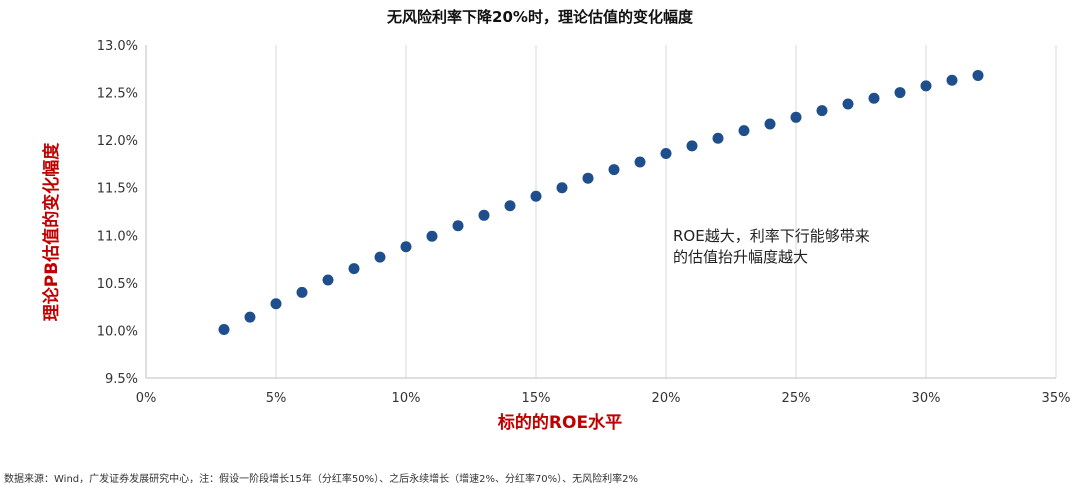  Describe the element at coordinates (926, 398) in the screenshot. I see `x-tick-label: 30%` at that location.